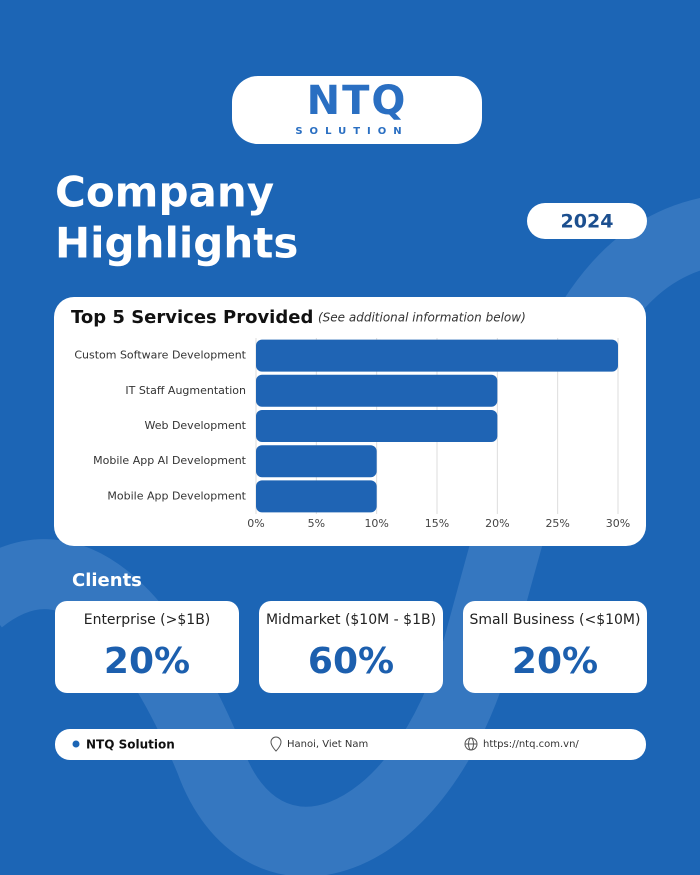 The height and width of the screenshot is (875, 700). What do you see at coordinates (376, 523) in the screenshot?
I see `x-tick-label: 10%` at bounding box center [376, 523].